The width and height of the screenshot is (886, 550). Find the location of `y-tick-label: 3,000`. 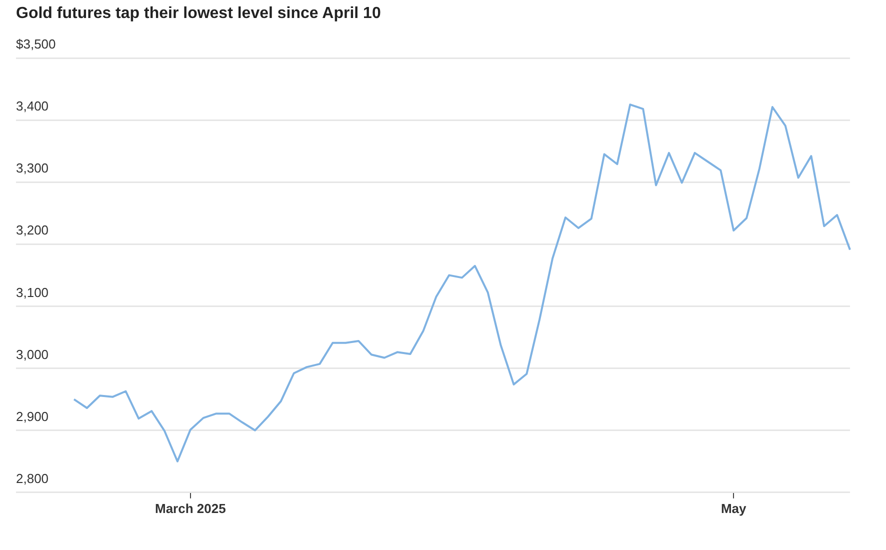

y-tick-label: 3,000 is located at coordinates (32, 354).